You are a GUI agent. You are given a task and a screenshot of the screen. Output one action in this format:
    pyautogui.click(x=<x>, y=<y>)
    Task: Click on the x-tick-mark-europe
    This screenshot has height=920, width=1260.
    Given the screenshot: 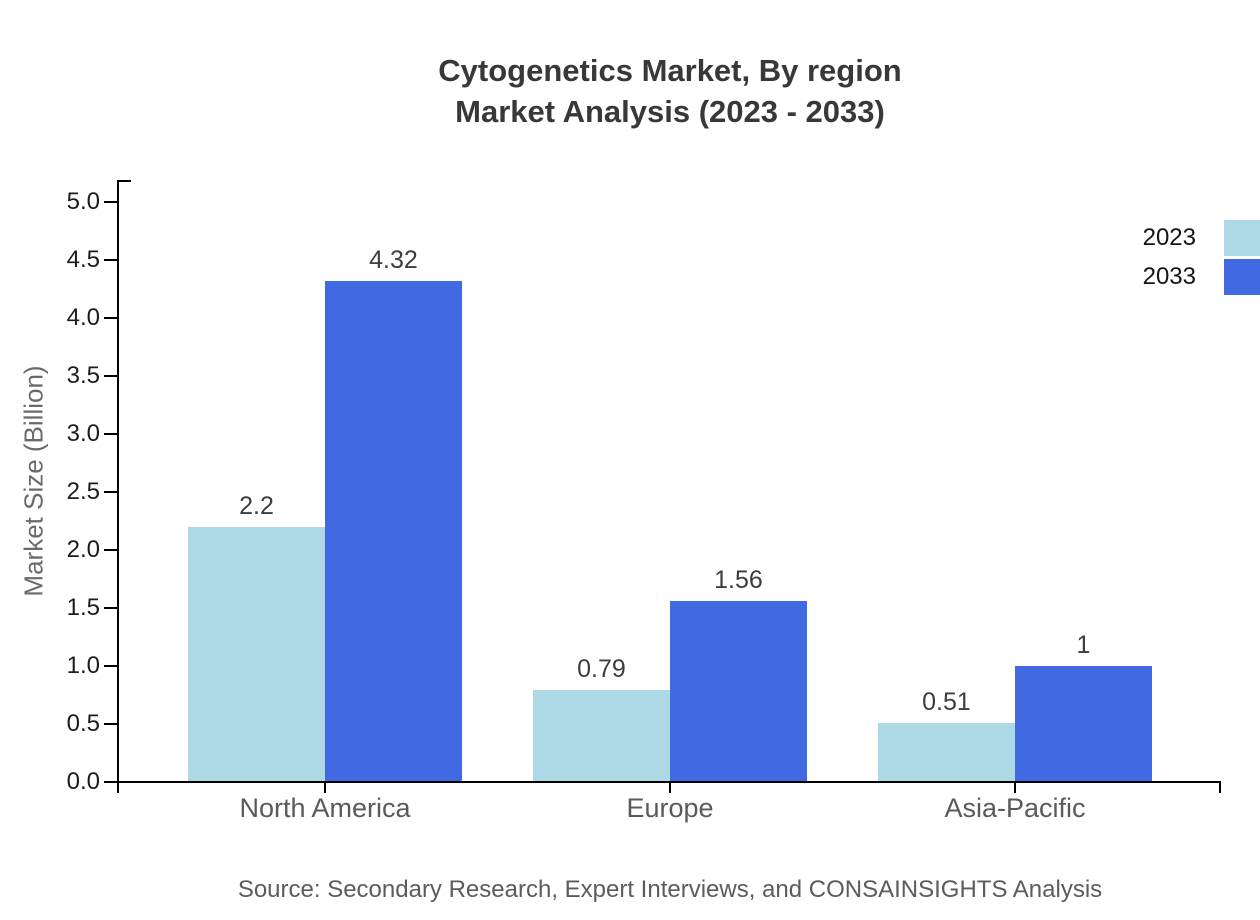 What is the action you would take?
    pyautogui.click(x=670, y=787)
    